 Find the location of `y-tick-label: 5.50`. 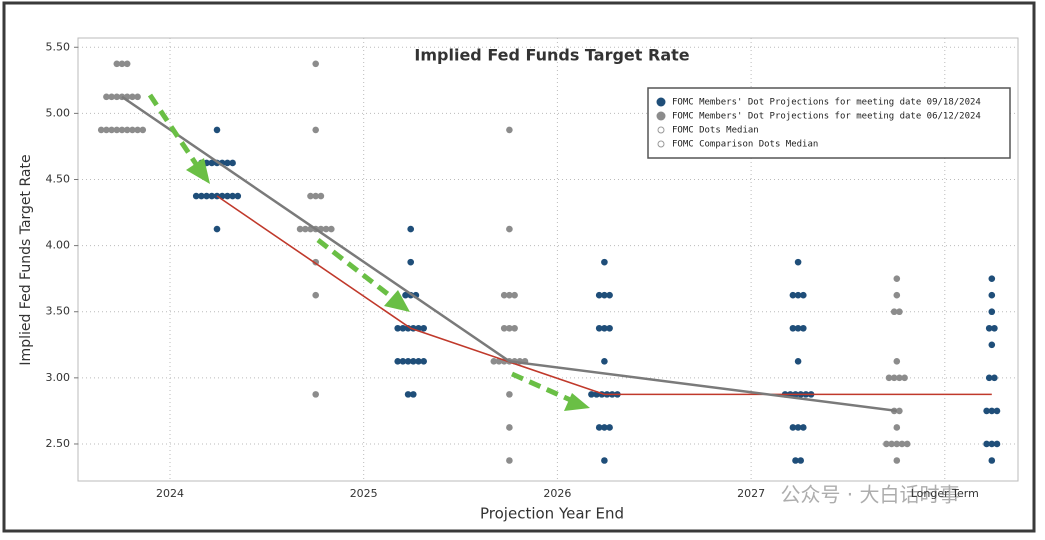

y-tick-label: 5.50 is located at coordinates (58, 46).